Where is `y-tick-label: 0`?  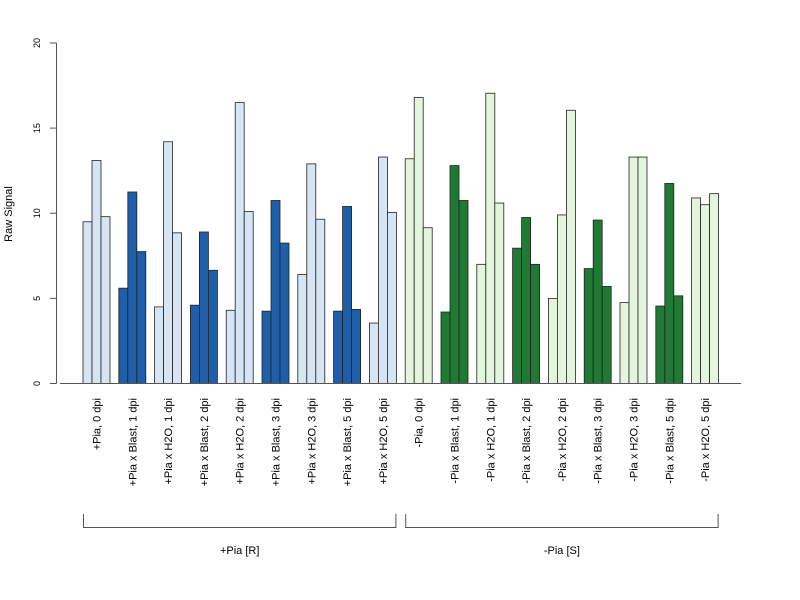 y-tick-label: 0 is located at coordinates (37, 383).